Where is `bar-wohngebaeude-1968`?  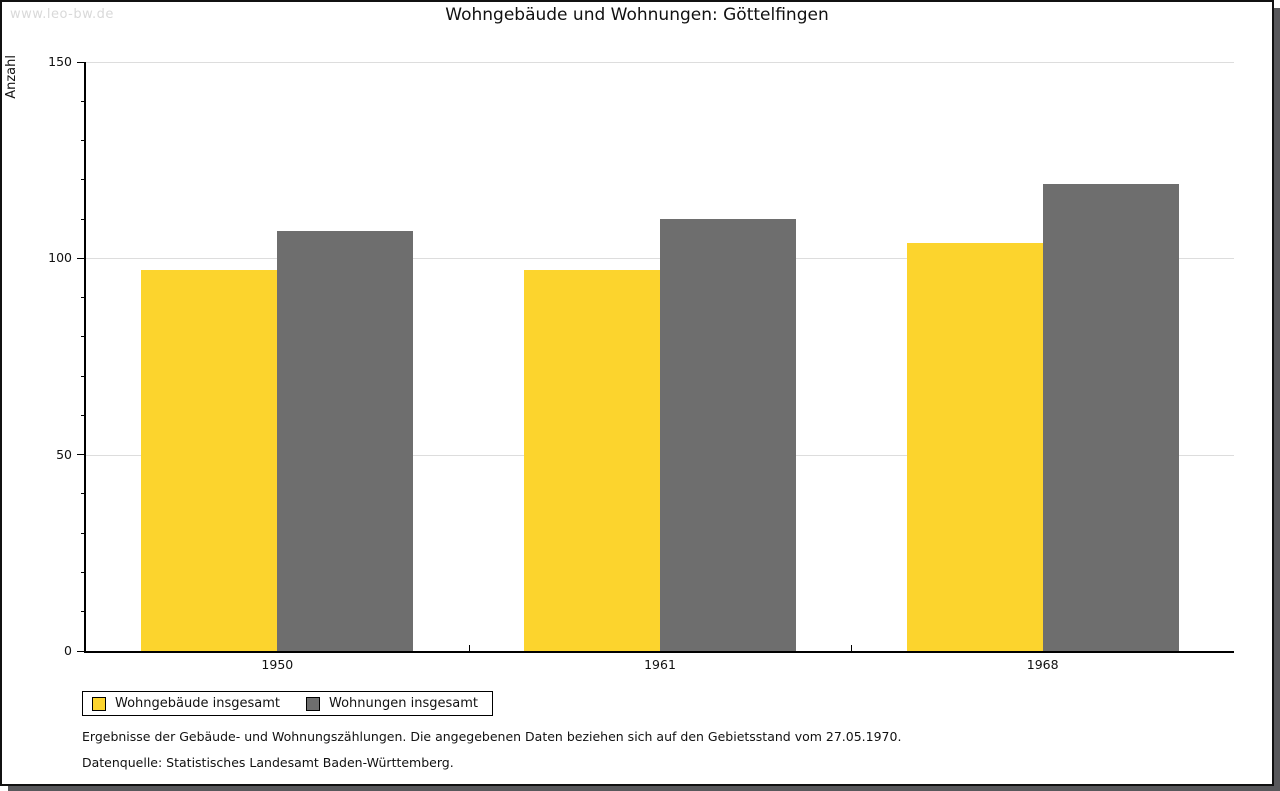
bar-wohngebaeude-1968 is located at coordinates (974, 446).